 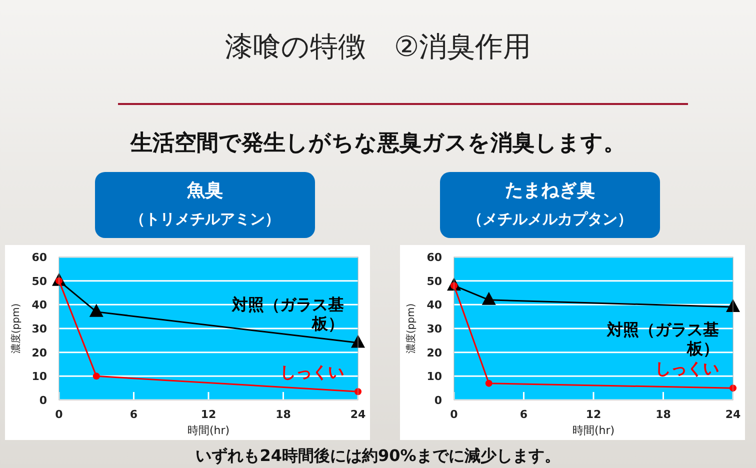 What do you see at coordinates (205, 219) in the screenshot?
I see `chart-subtitle: （トリメチルアミン）` at bounding box center [205, 219].